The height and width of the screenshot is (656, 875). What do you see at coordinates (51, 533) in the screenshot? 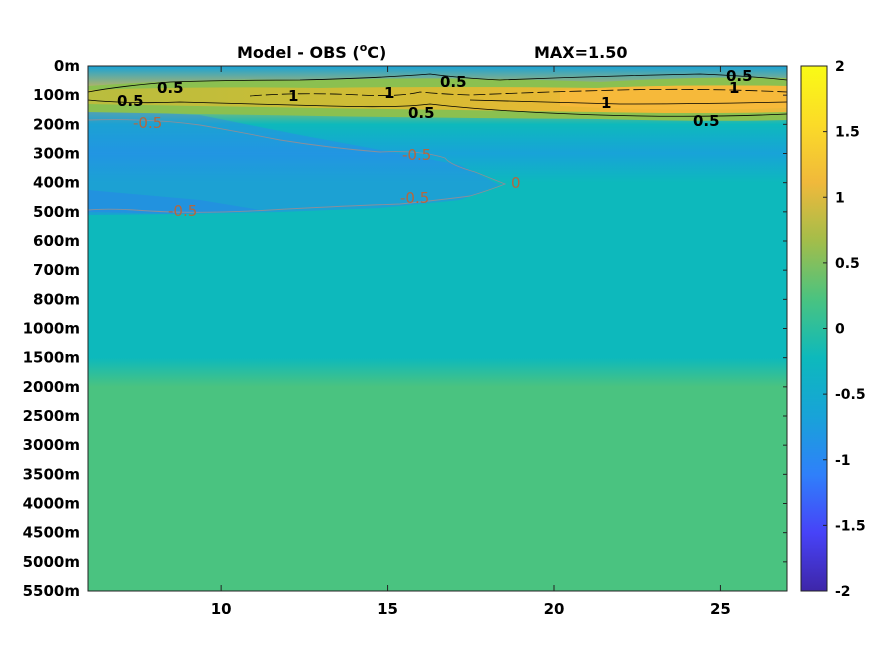
I see `y-tick-label: 4500m` at bounding box center [51, 533].